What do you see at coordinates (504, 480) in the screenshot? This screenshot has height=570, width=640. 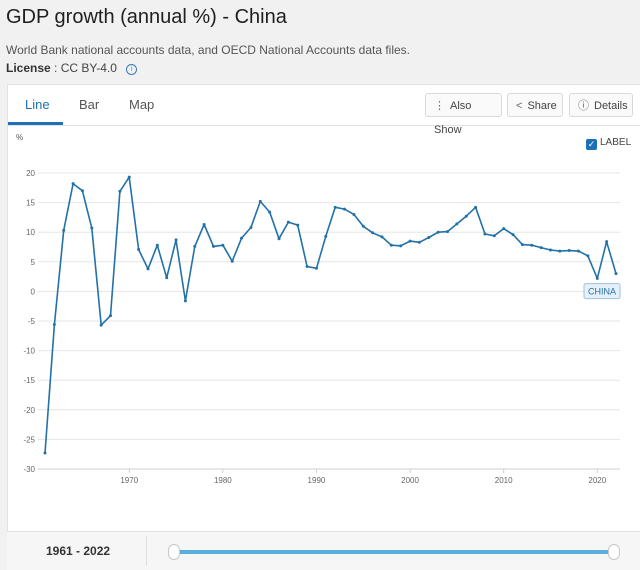 I see `x-tick-label: 2010` at bounding box center [504, 480].